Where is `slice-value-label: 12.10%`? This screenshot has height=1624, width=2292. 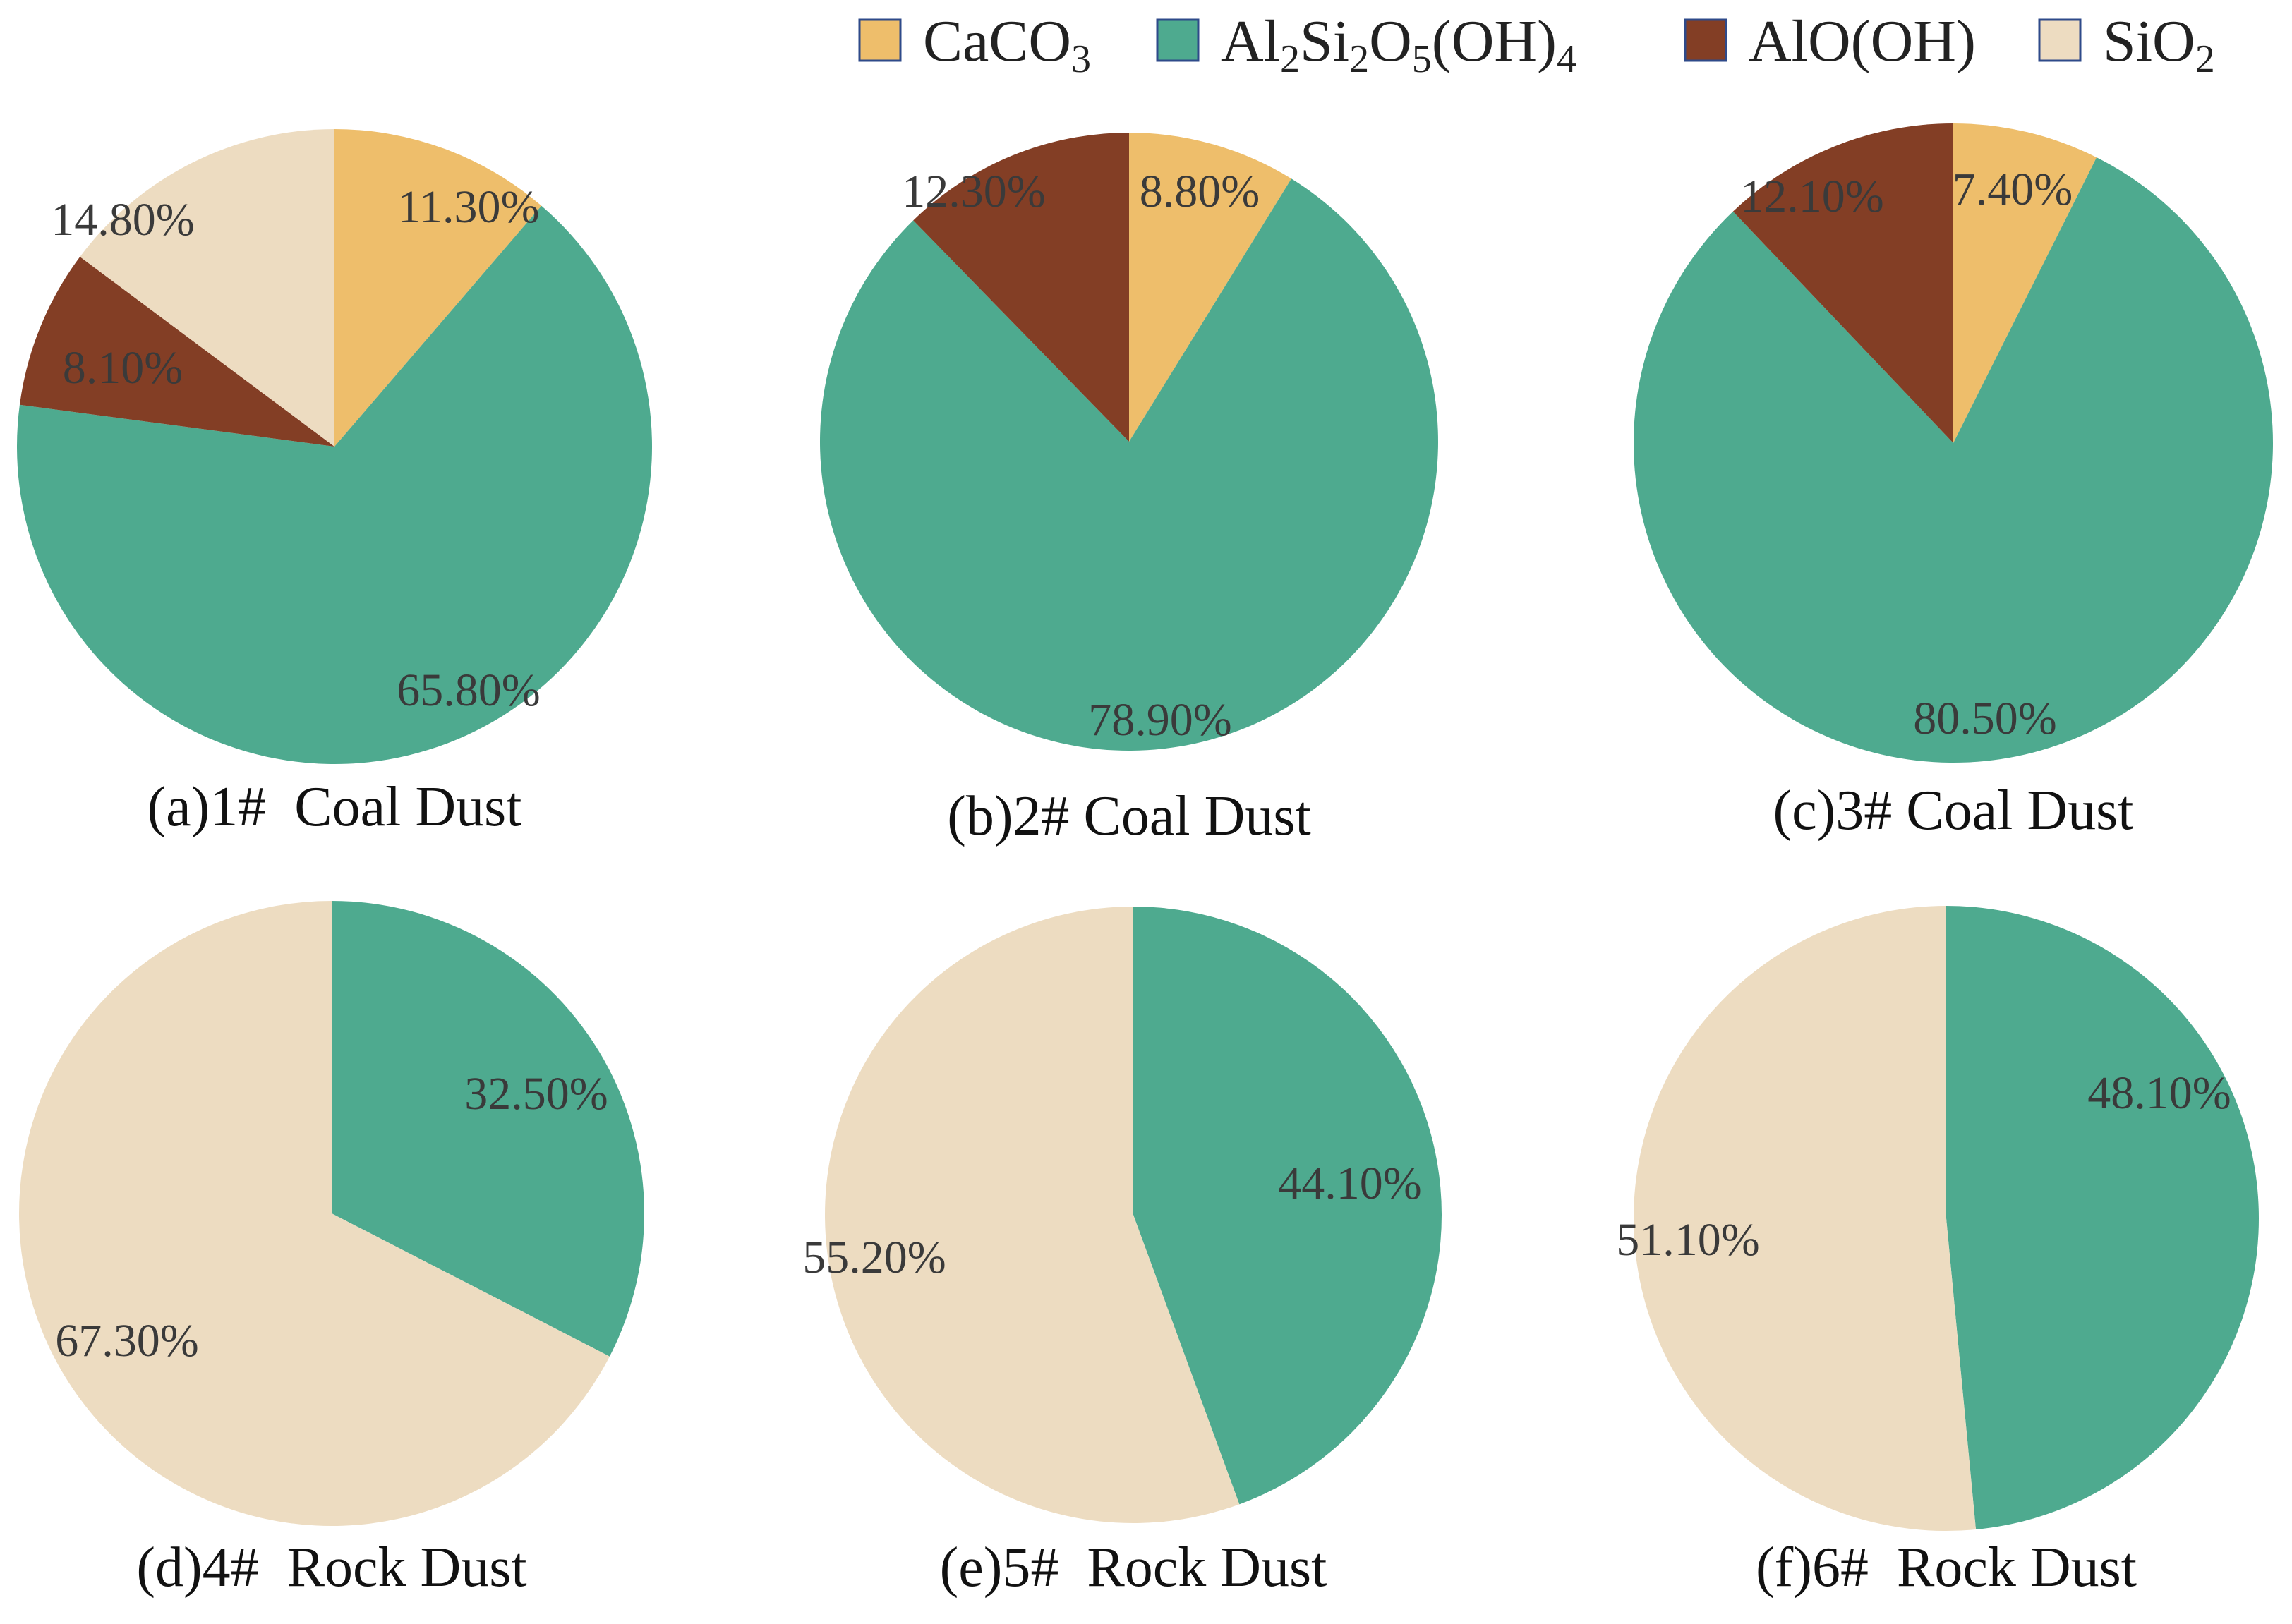 slice-value-label: 12.10% is located at coordinates (1811, 197).